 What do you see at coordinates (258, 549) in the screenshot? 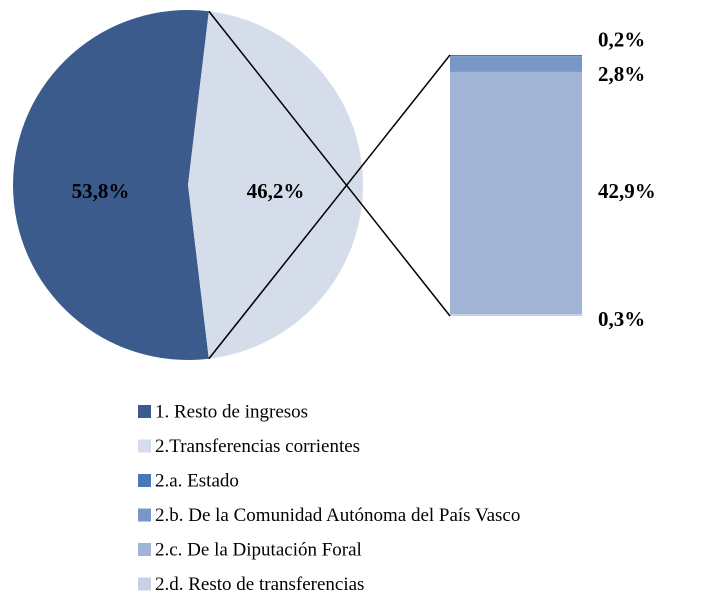
I see `legend-label: 2.c. De la Diputación Foral` at bounding box center [258, 549].